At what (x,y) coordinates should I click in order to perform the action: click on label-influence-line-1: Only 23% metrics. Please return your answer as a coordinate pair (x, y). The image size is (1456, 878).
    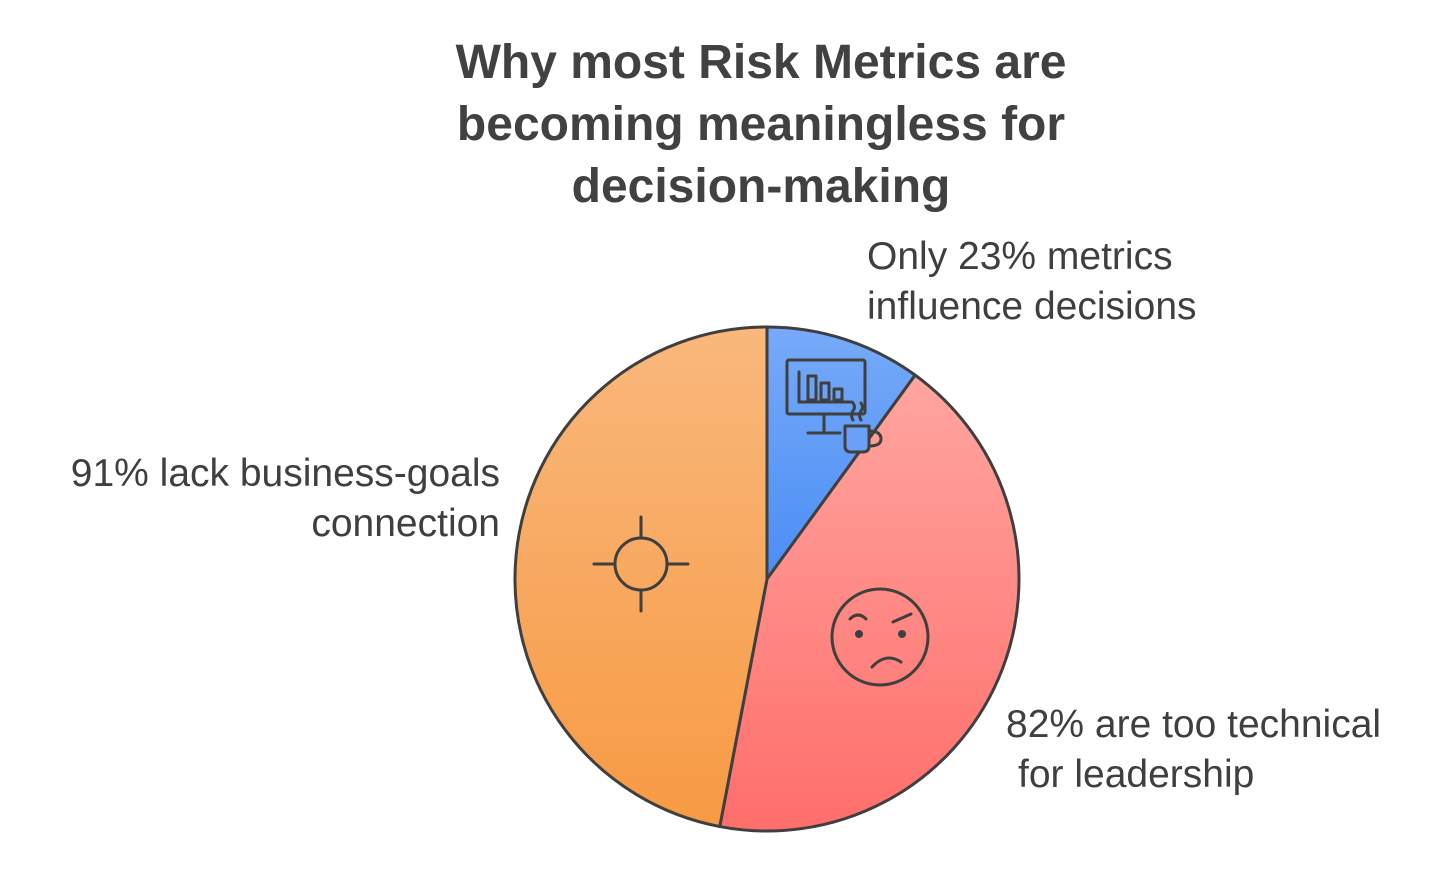
    Looking at the image, I should click on (1020, 256).